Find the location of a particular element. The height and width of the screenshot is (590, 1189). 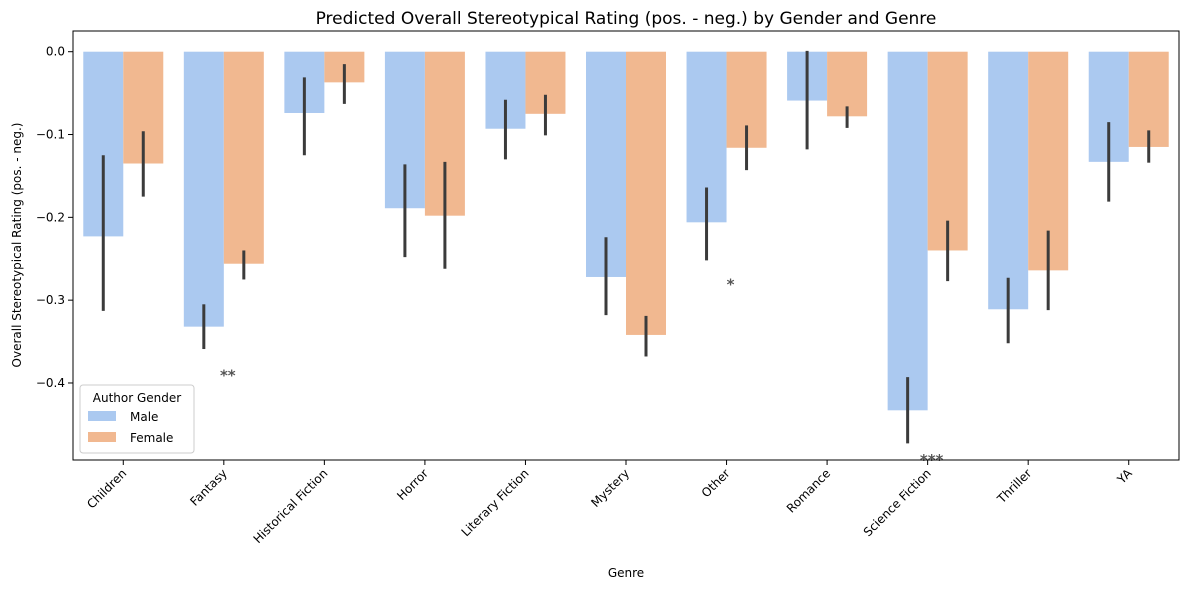

bar-male-fantasy is located at coordinates (203, 189).